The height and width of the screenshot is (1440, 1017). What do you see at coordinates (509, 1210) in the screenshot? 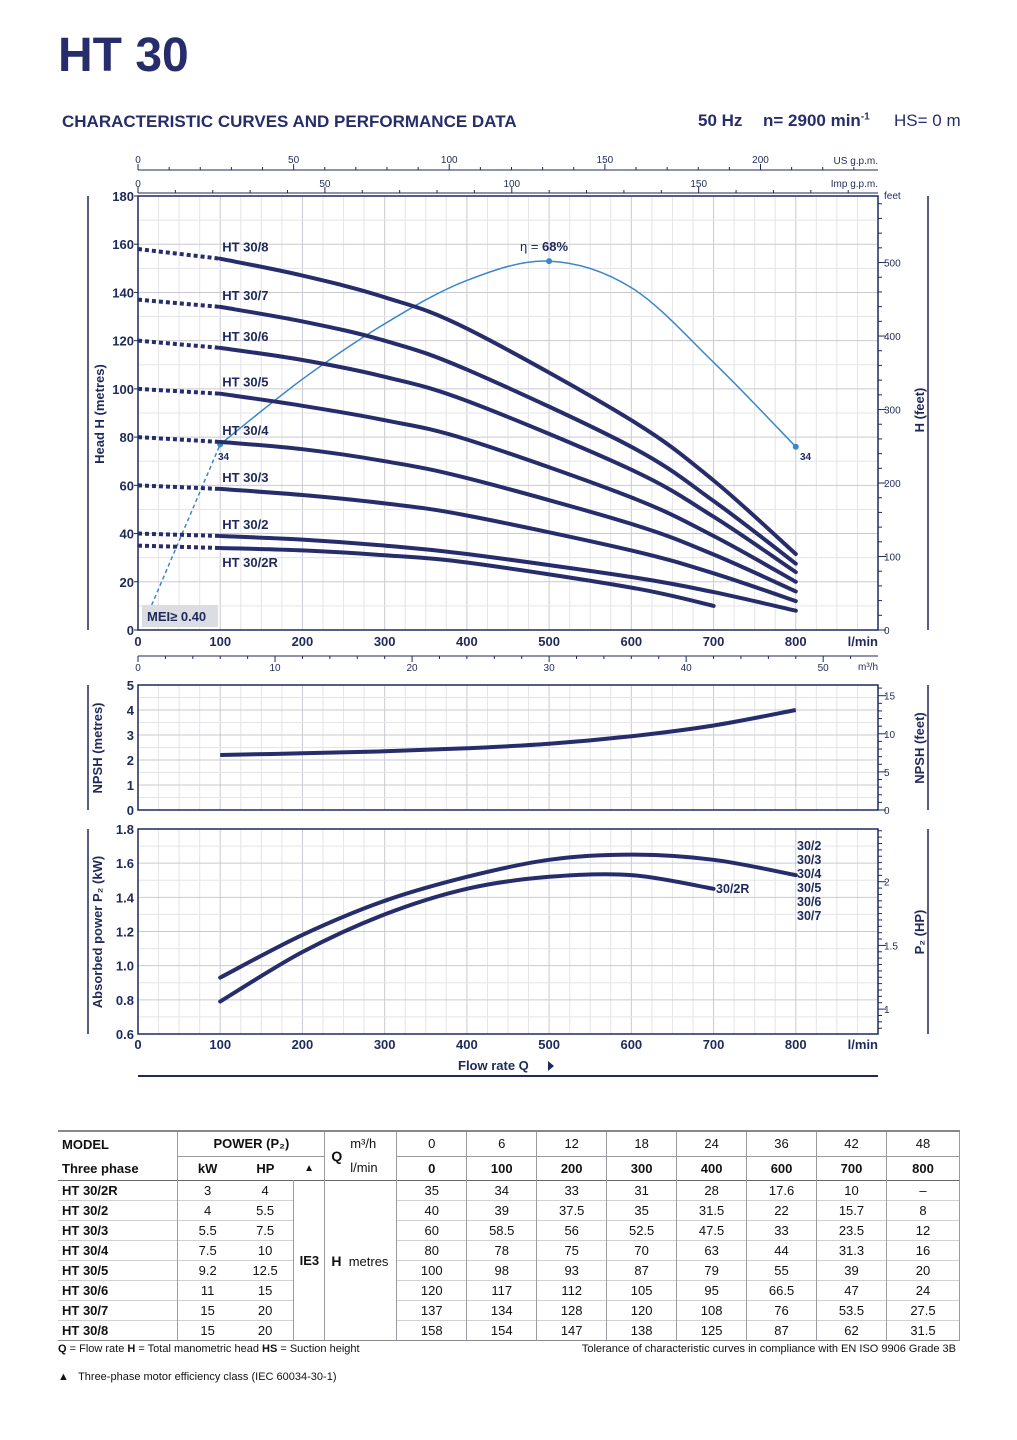
I see `table-row: HT 30/2 4 5.5 40 39 37.5 35 31.5 22 15.7 8` at bounding box center [509, 1210].